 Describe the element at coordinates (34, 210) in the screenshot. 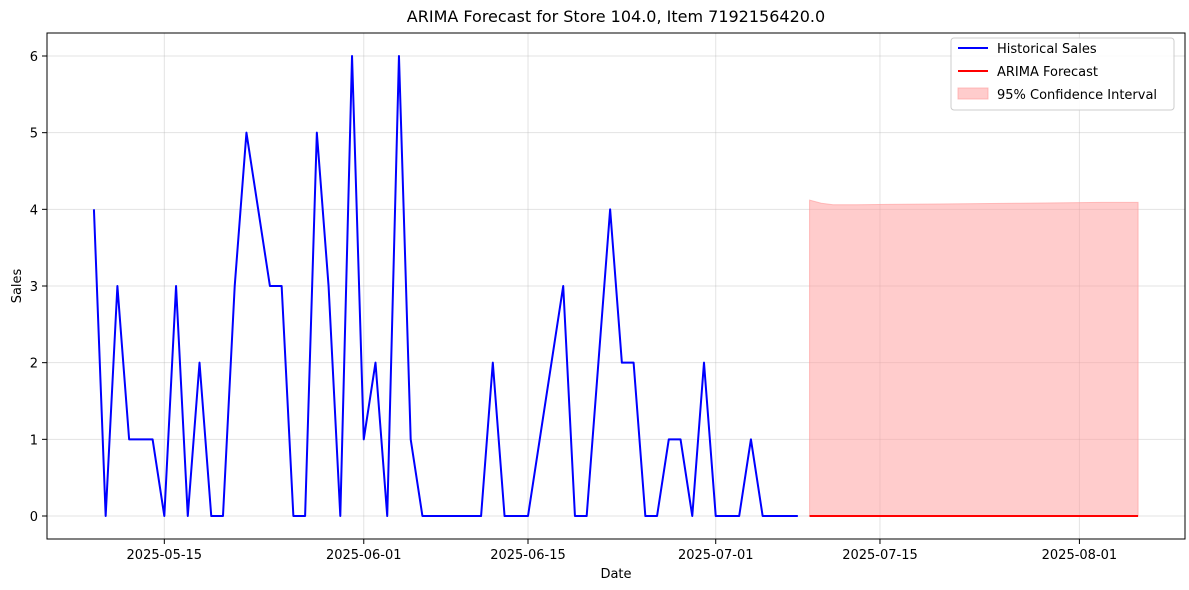

I see `y-tick-label: 4` at that location.